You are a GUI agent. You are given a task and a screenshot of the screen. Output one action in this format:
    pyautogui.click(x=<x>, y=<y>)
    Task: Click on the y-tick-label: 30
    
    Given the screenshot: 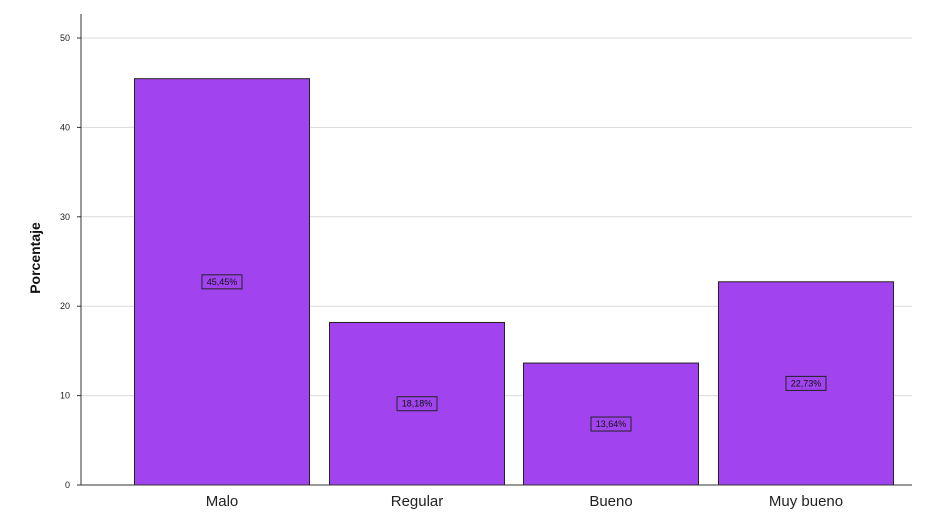 What is the action you would take?
    pyautogui.click(x=65, y=217)
    